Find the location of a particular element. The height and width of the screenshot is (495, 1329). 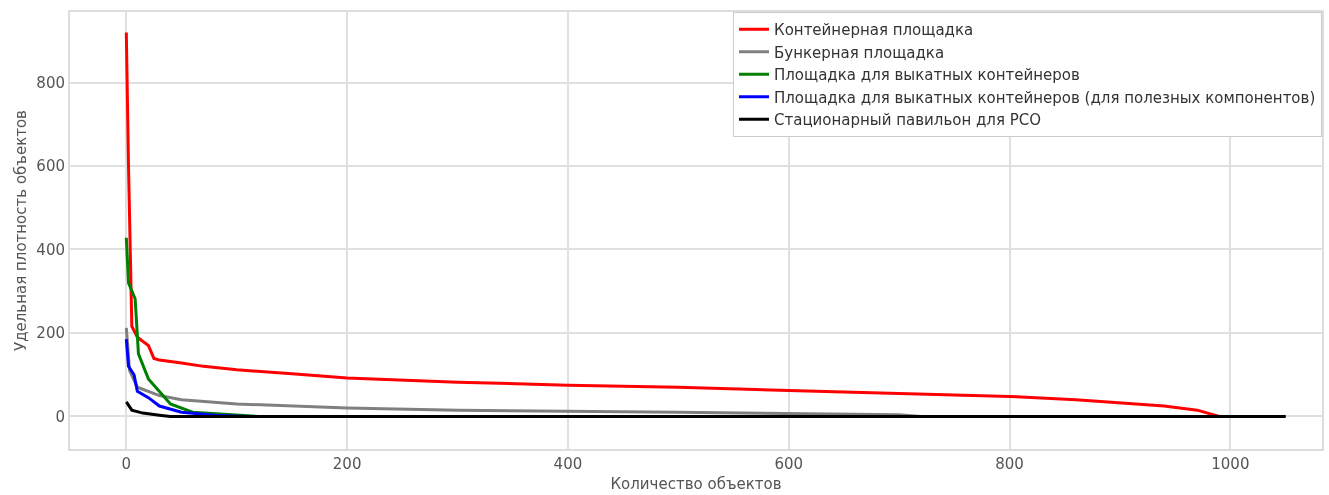

legend-label: Стационарный павильон для РСО is located at coordinates (908, 120).